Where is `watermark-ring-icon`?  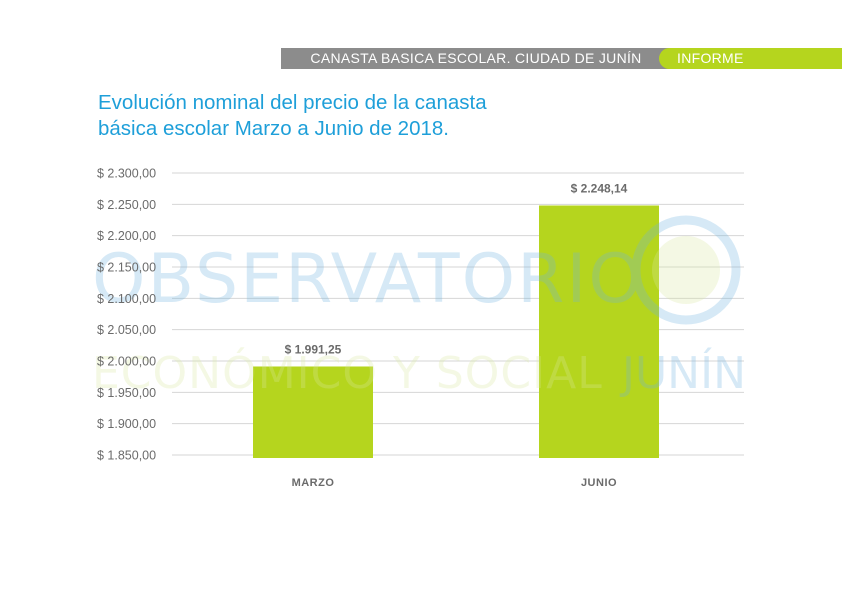 watermark-ring-icon is located at coordinates (686, 270).